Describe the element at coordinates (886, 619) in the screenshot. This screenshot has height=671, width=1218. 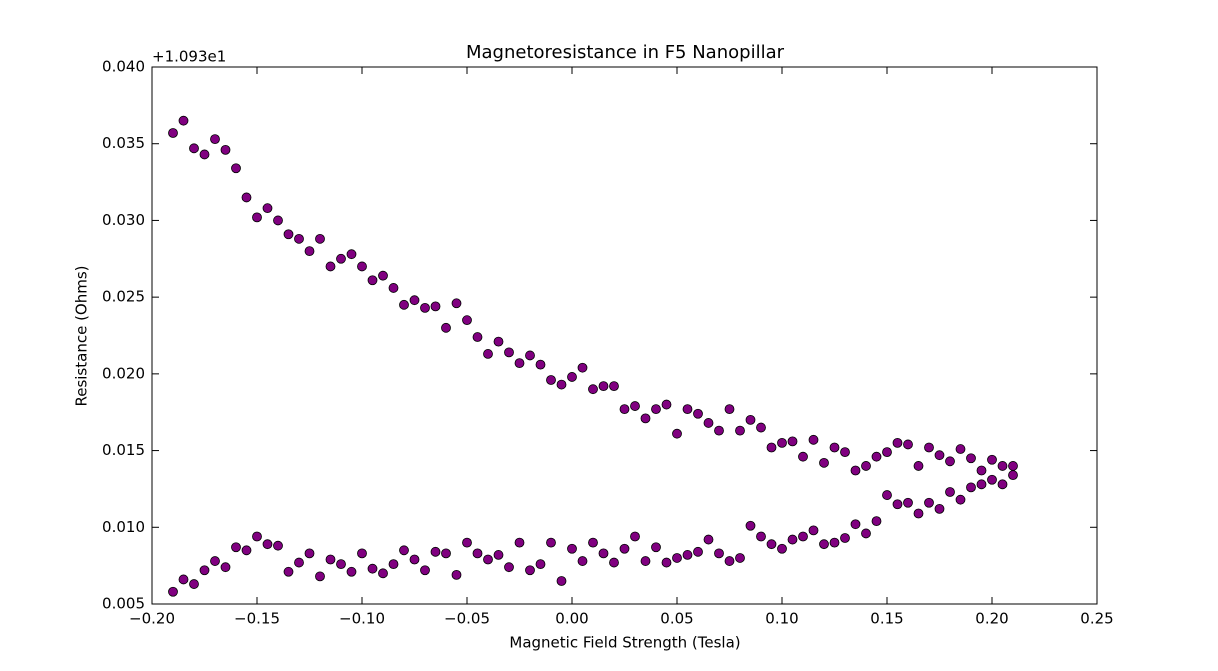
I see `x-tick-label: 0.15` at that location.